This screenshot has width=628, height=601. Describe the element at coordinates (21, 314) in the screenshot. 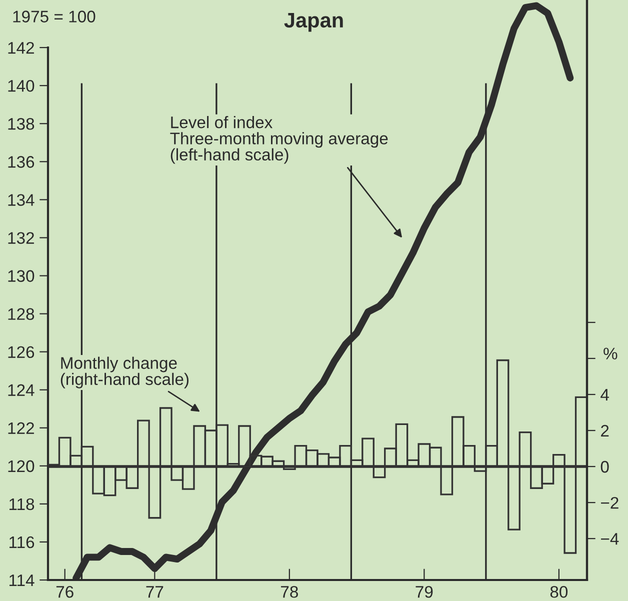

I see `y-tick-label: 128` at that location.